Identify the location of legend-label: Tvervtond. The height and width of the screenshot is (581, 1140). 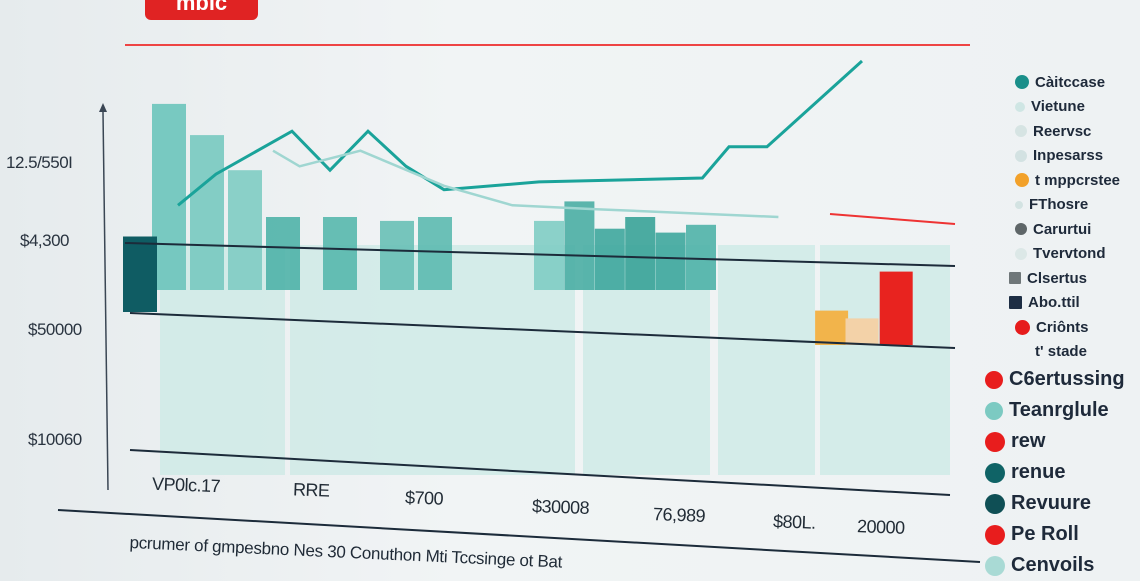
(1069, 254).